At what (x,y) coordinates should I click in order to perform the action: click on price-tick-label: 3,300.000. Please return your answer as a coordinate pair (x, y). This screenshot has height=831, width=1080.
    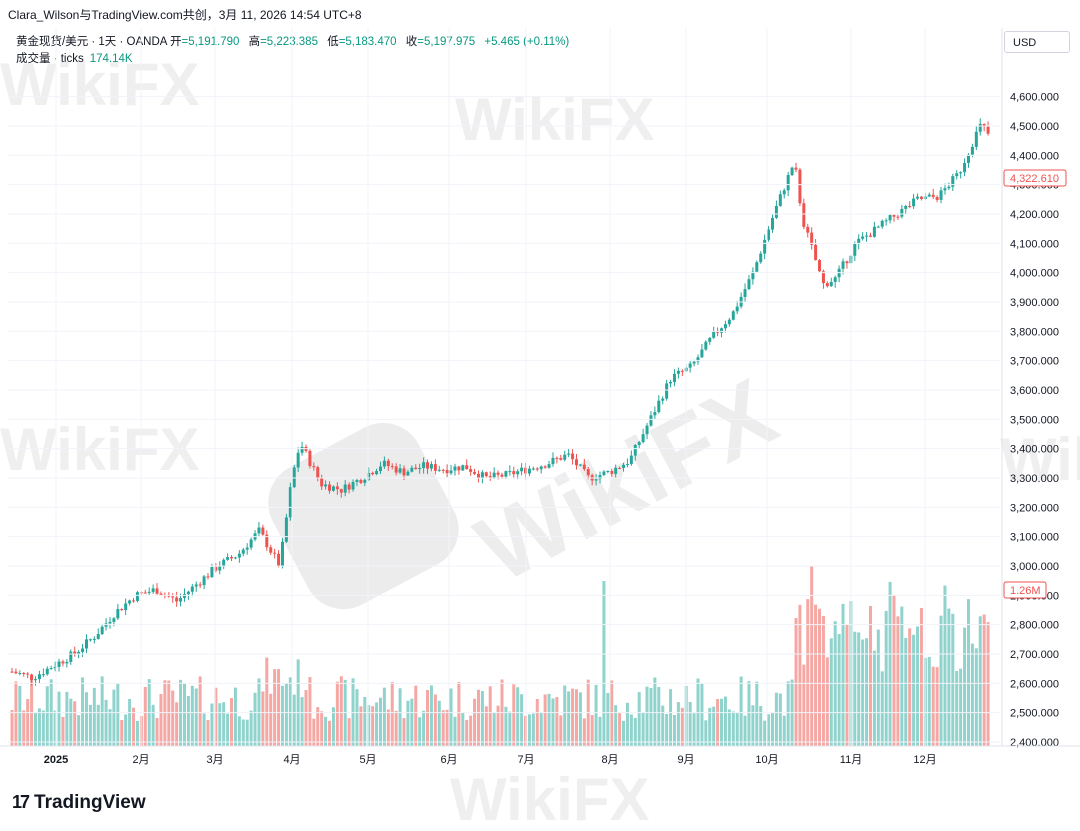
    Looking at the image, I should click on (1034, 479).